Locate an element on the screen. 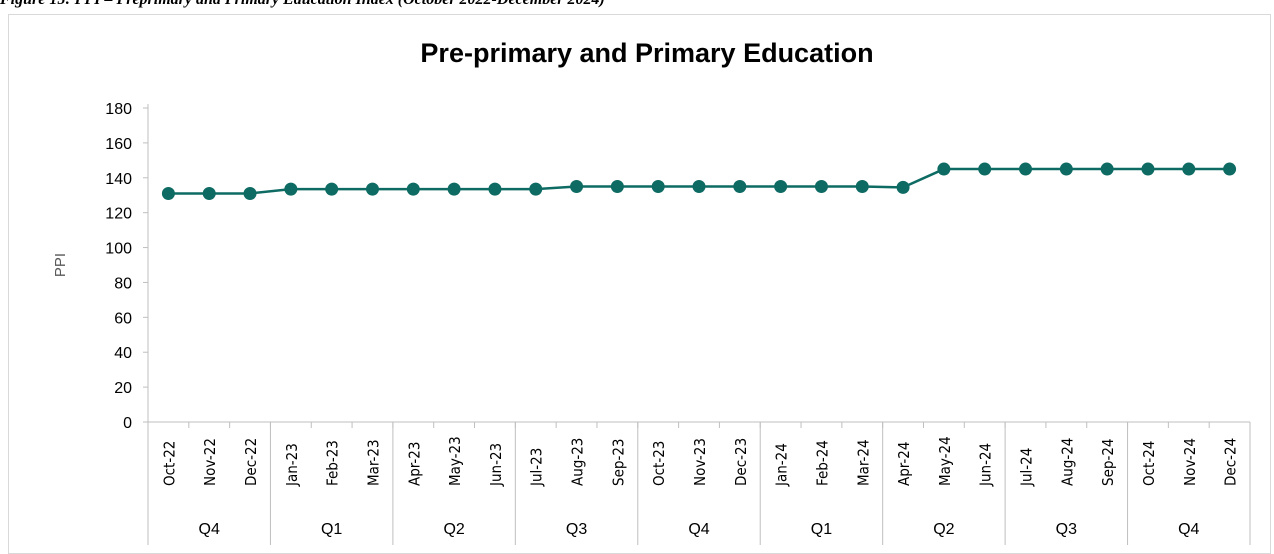 This screenshot has height=554, width=1274. y-axis-label: PPI is located at coordinates (60, 265).